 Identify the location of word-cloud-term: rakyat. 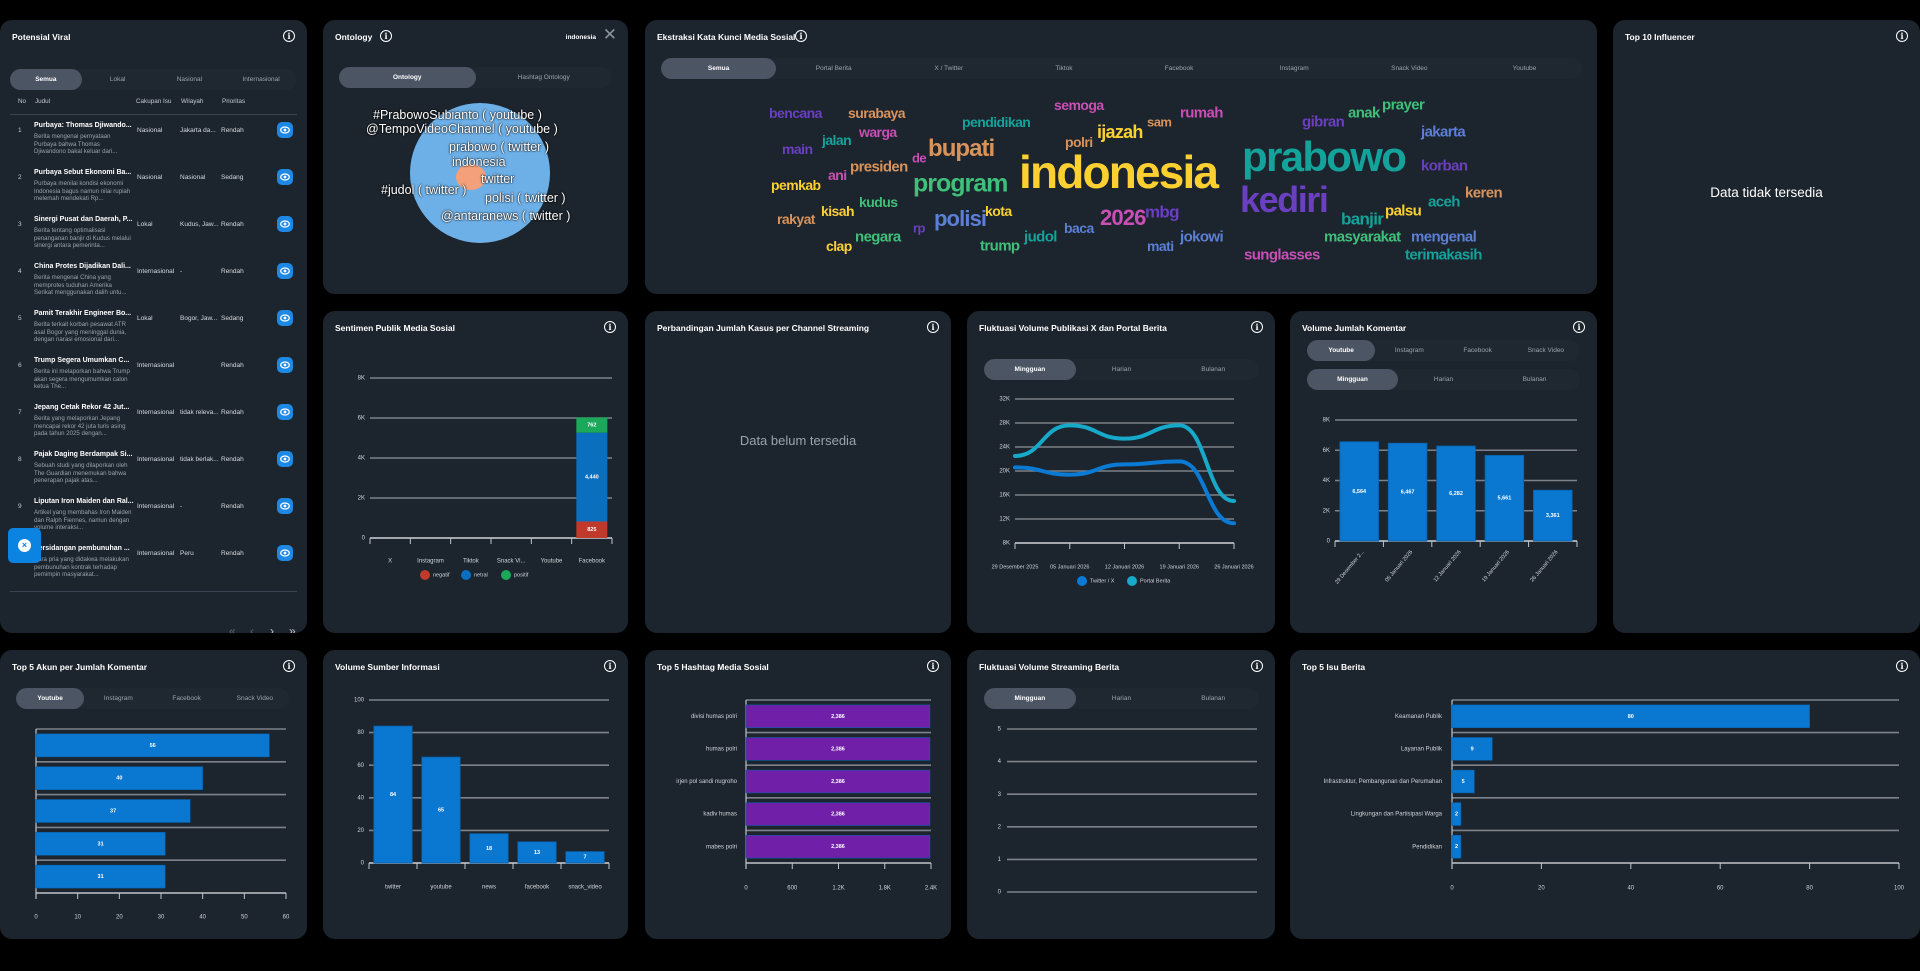
(796, 219).